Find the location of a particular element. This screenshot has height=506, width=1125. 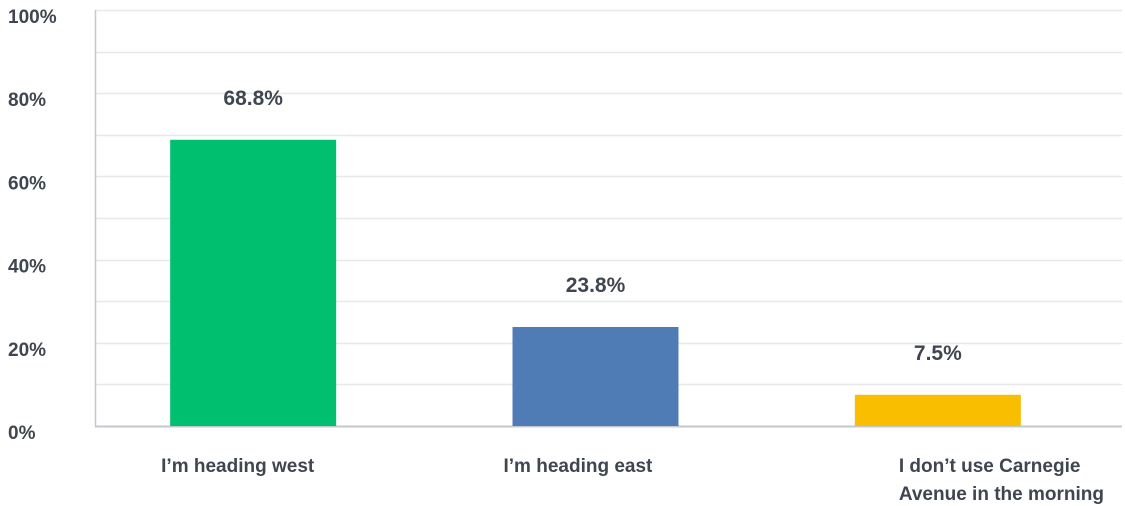

y-axis-tick-labels: 0% 20% 40% 60% 80% 100% is located at coordinates (32, 225).